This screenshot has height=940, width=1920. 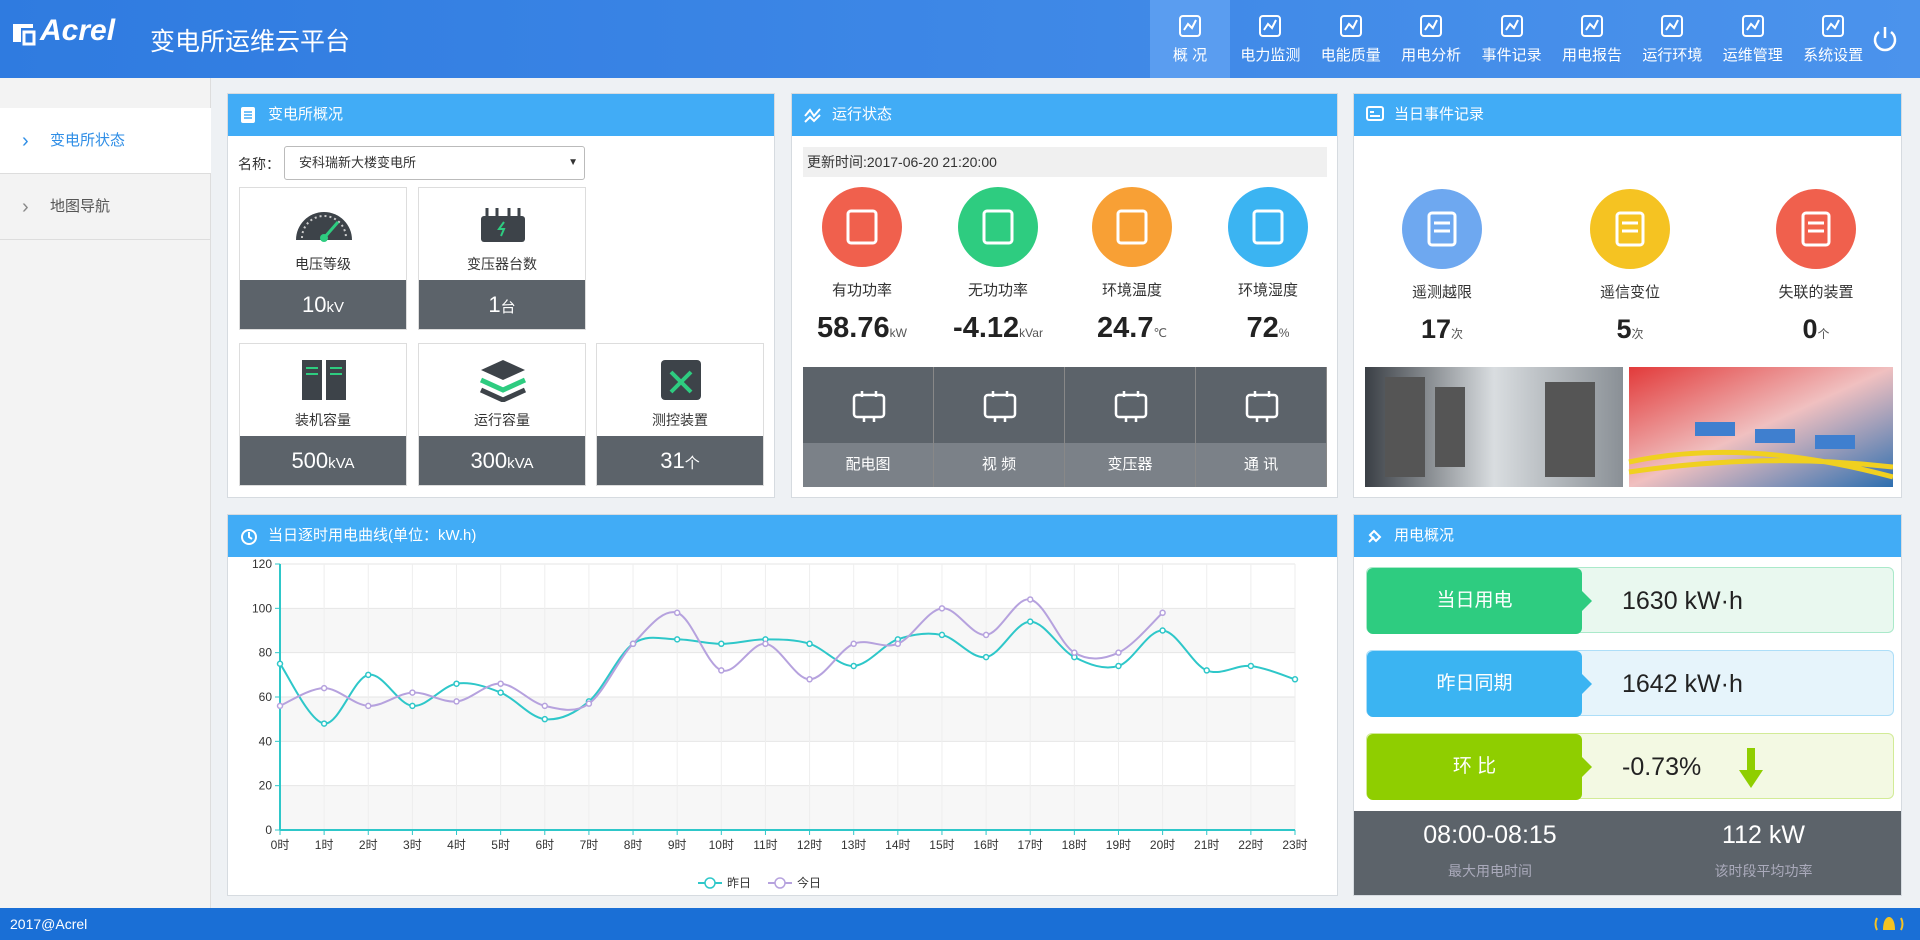 I want to click on nav-item: 系统设置, so click(x=1833, y=39).